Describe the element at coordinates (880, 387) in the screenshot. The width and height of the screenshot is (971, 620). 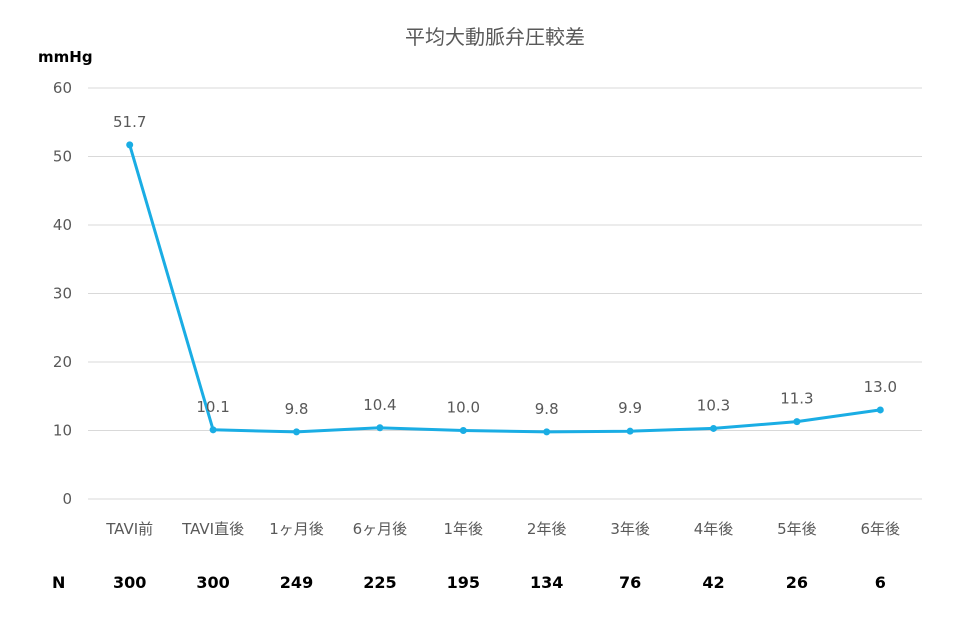
I see `data-label: 13.0` at that location.